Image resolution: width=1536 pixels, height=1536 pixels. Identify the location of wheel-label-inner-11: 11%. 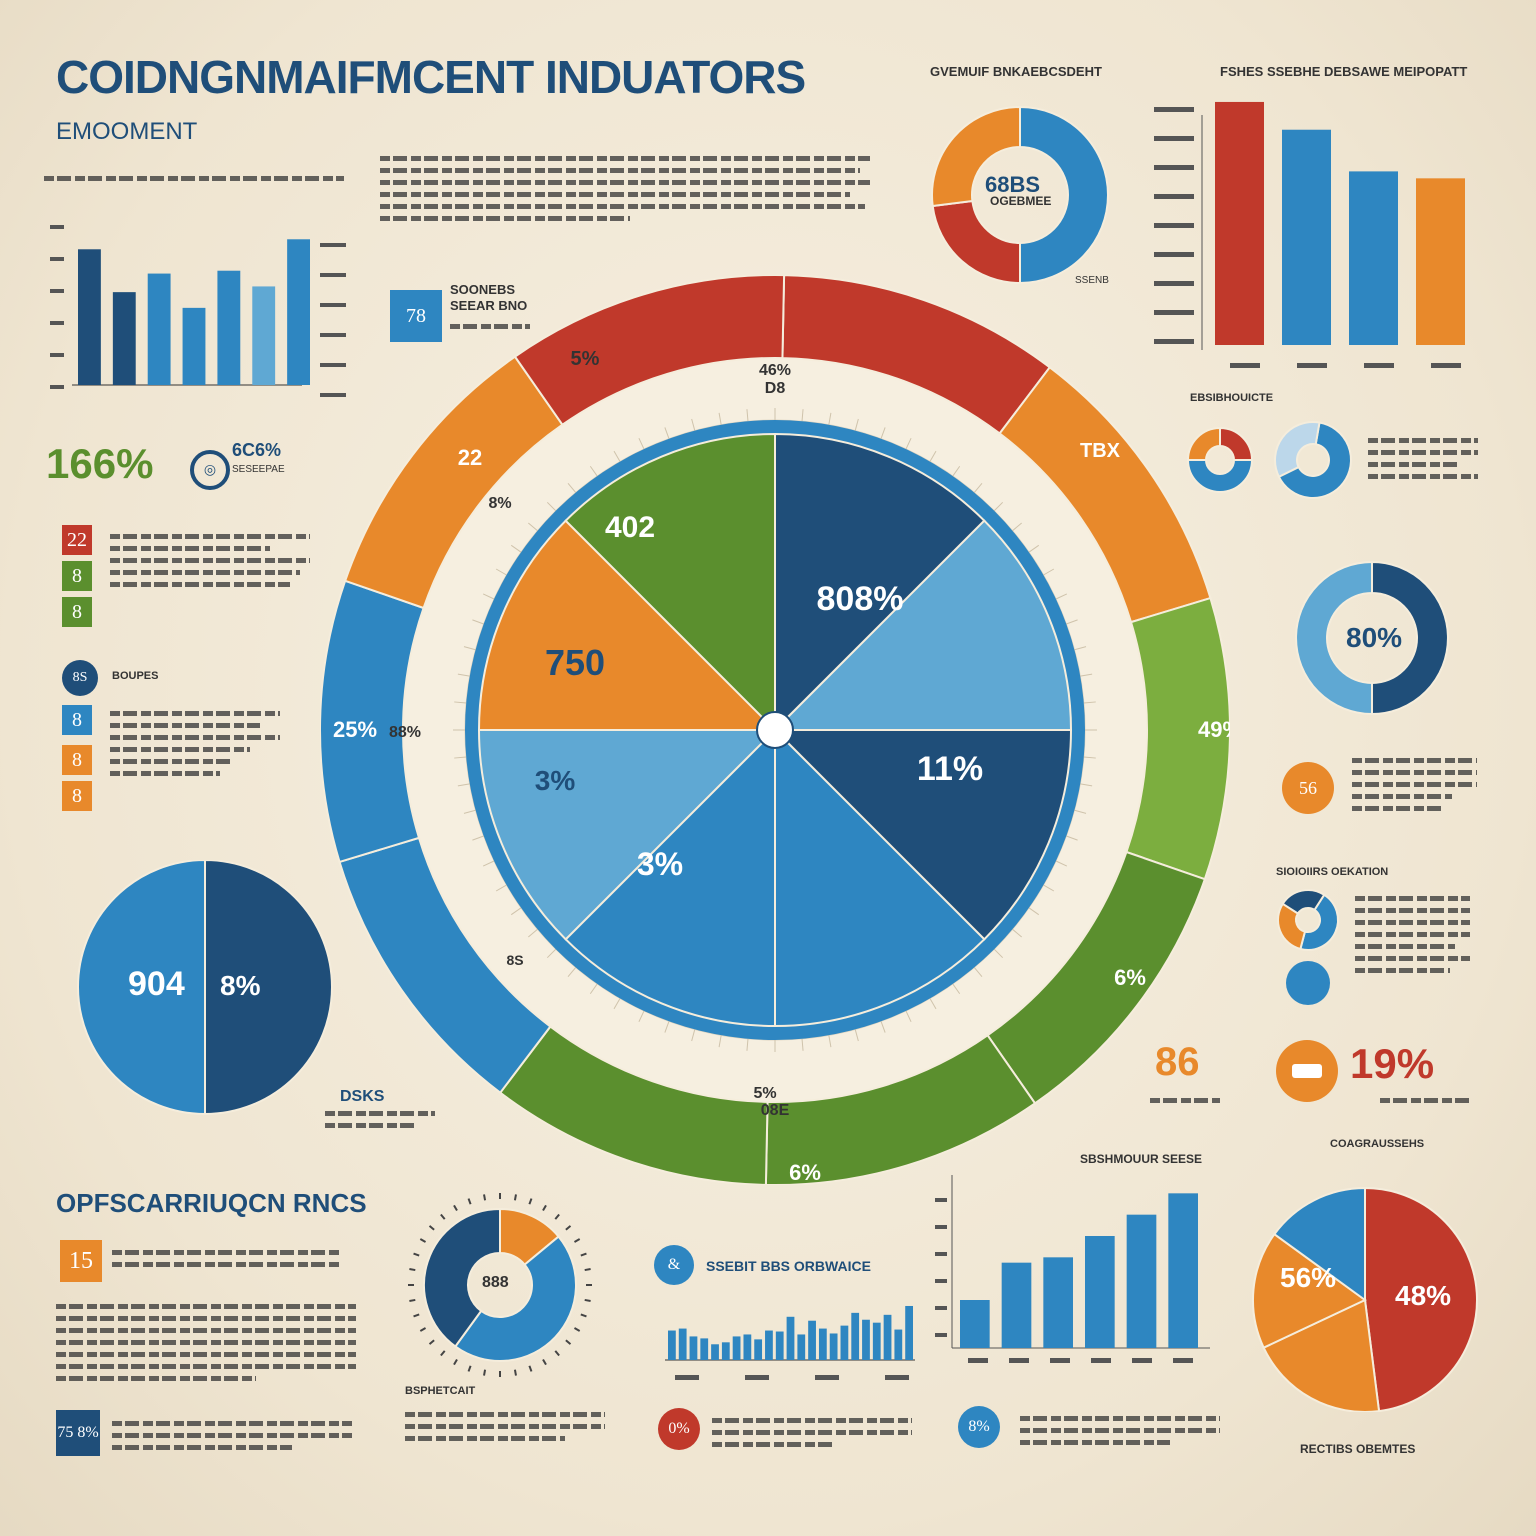
(950, 769).